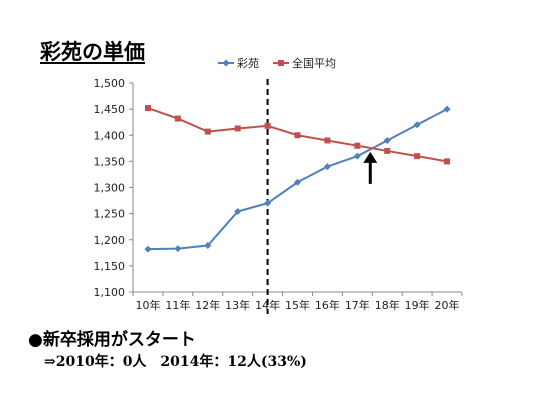 Image resolution: width=540 pixels, height=405 pixels. What do you see at coordinates (110, 161) in the screenshot?
I see `y-tick-label: 1,350` at bounding box center [110, 161].